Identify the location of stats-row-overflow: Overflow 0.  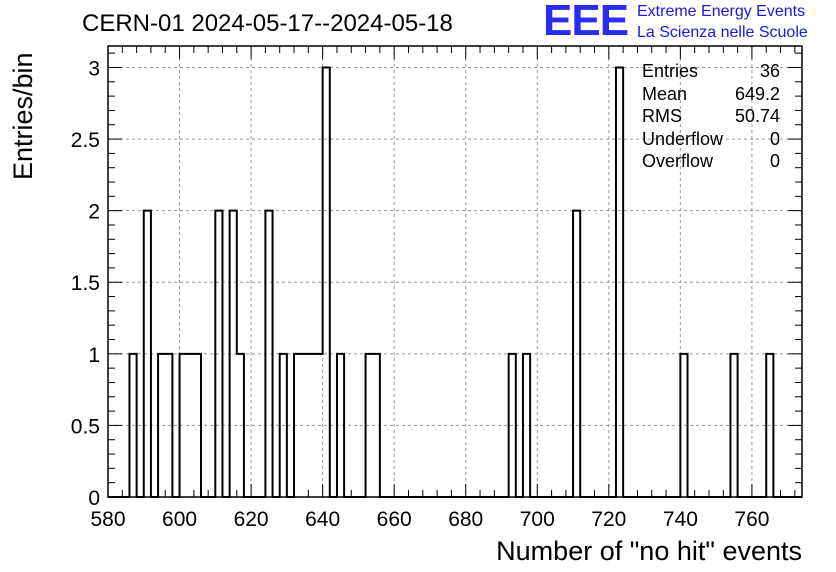
(711, 161).